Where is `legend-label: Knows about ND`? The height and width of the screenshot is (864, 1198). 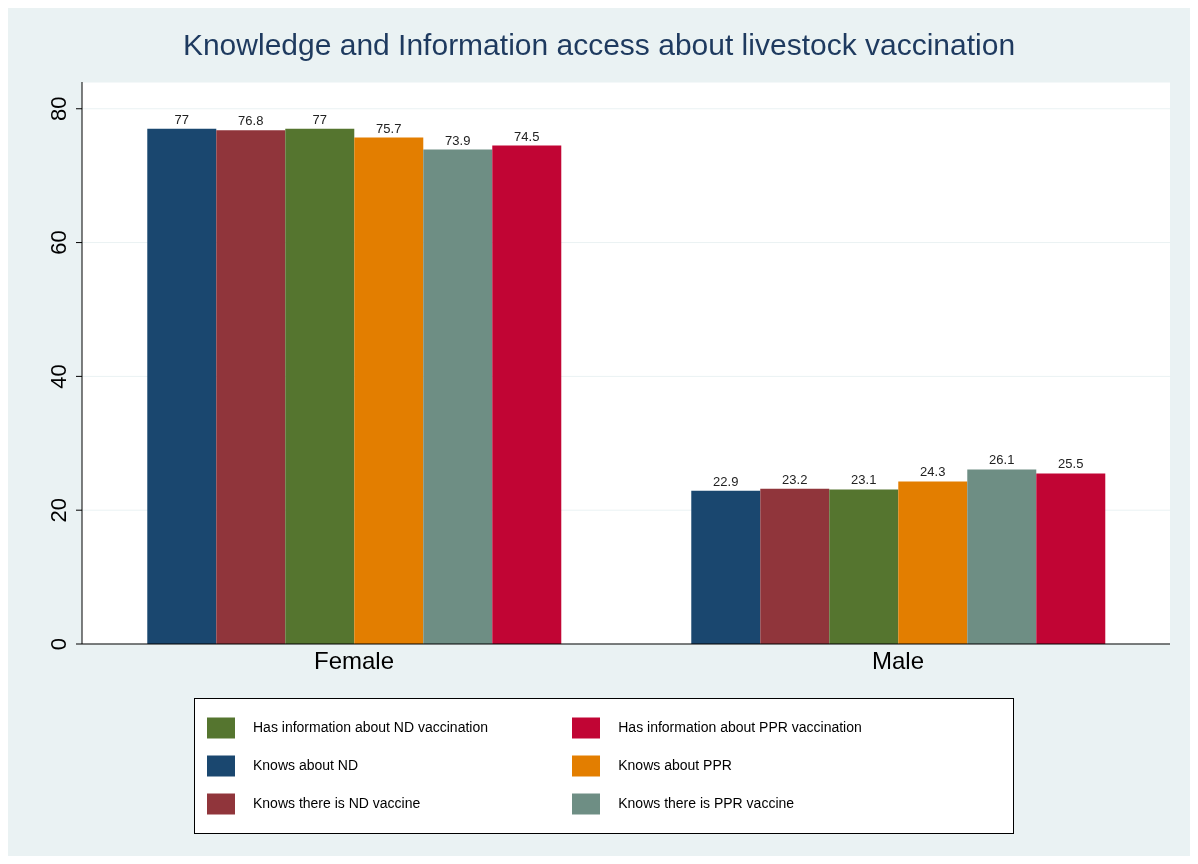 legend-label: Knows about ND is located at coordinates (306, 765).